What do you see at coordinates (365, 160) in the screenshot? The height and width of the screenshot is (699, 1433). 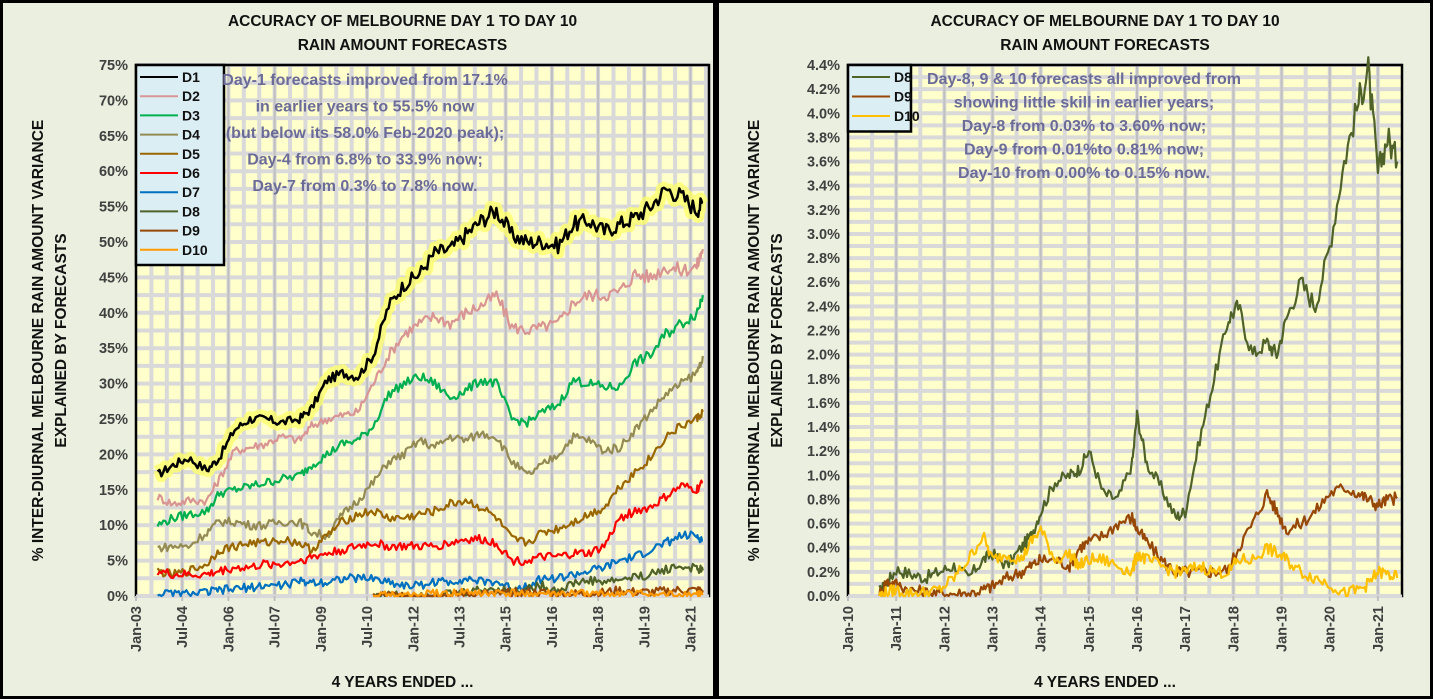 I see `annotation-line: Day-4 from 6.8% to 33.9% now;` at bounding box center [365, 160].